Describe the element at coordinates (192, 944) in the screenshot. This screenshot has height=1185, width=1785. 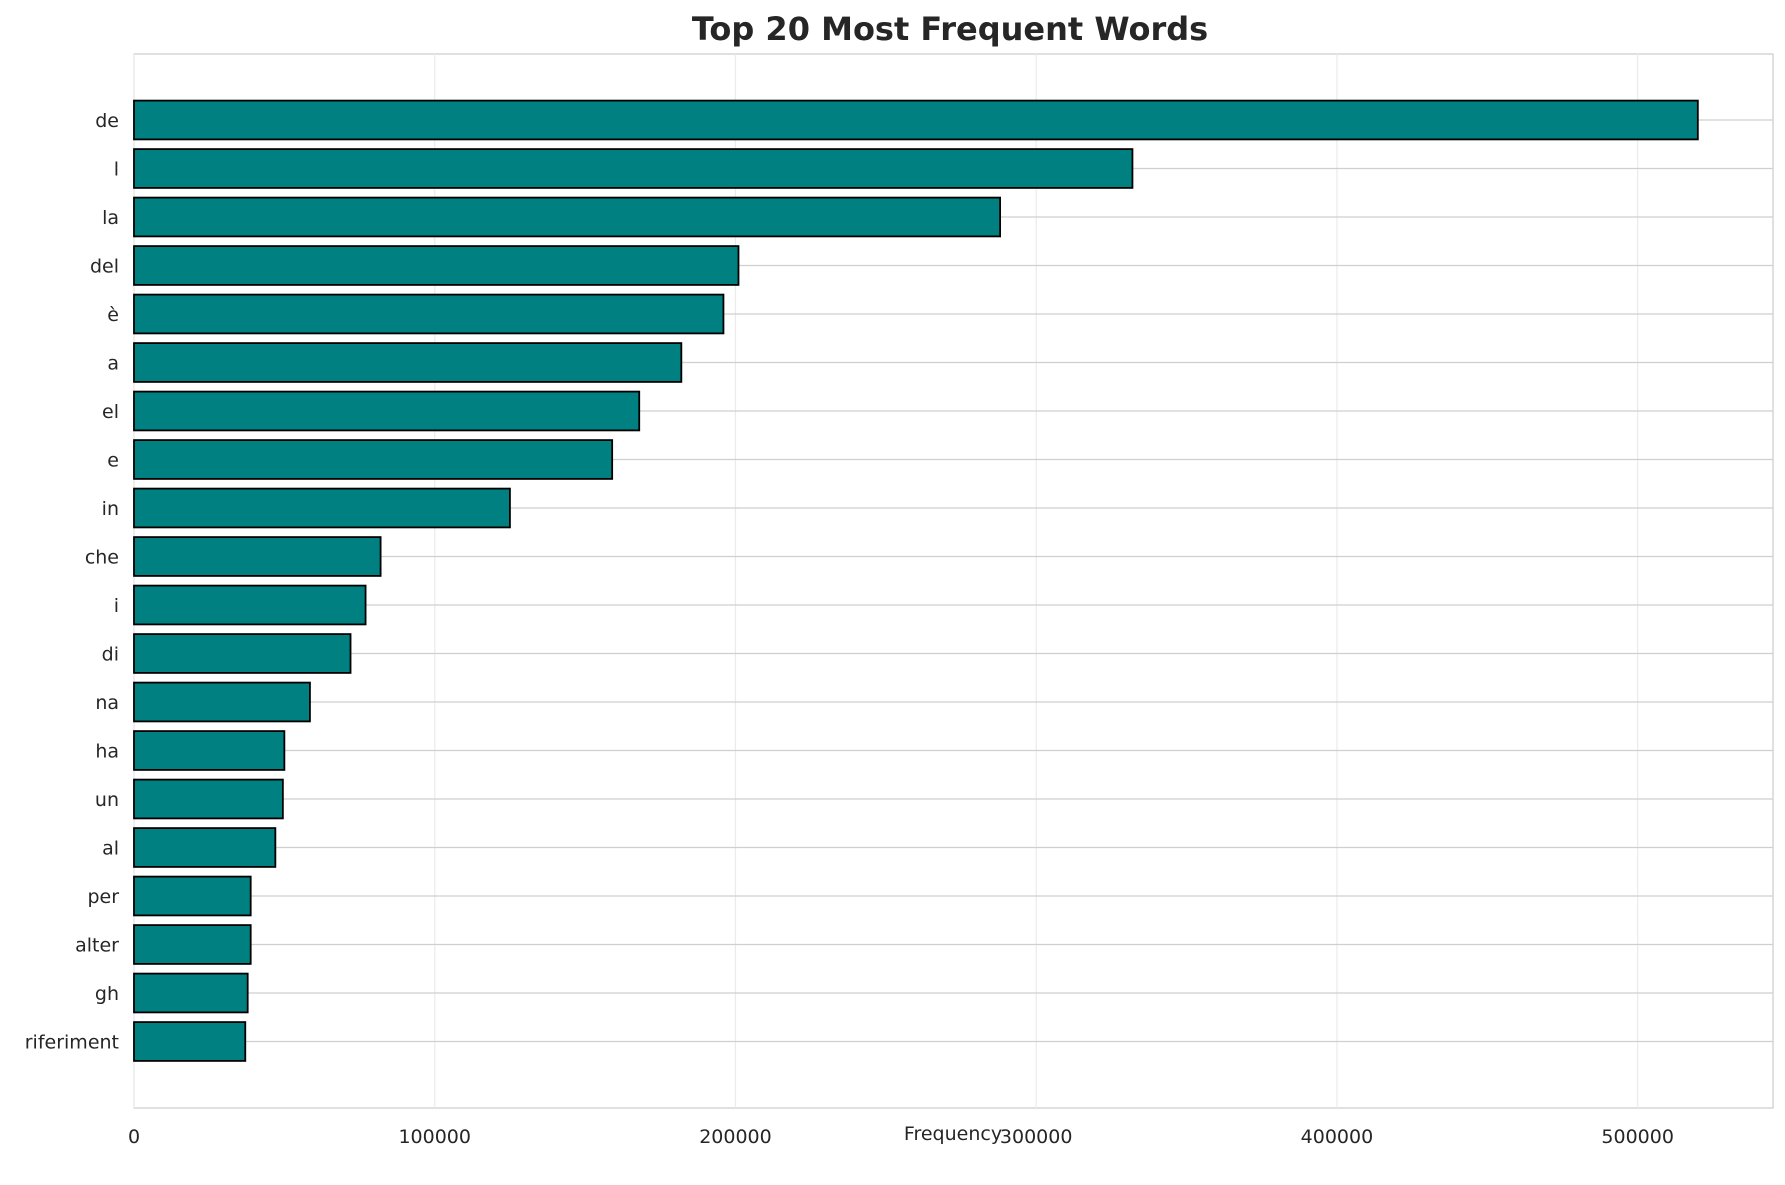
I see `bar-alter` at that location.